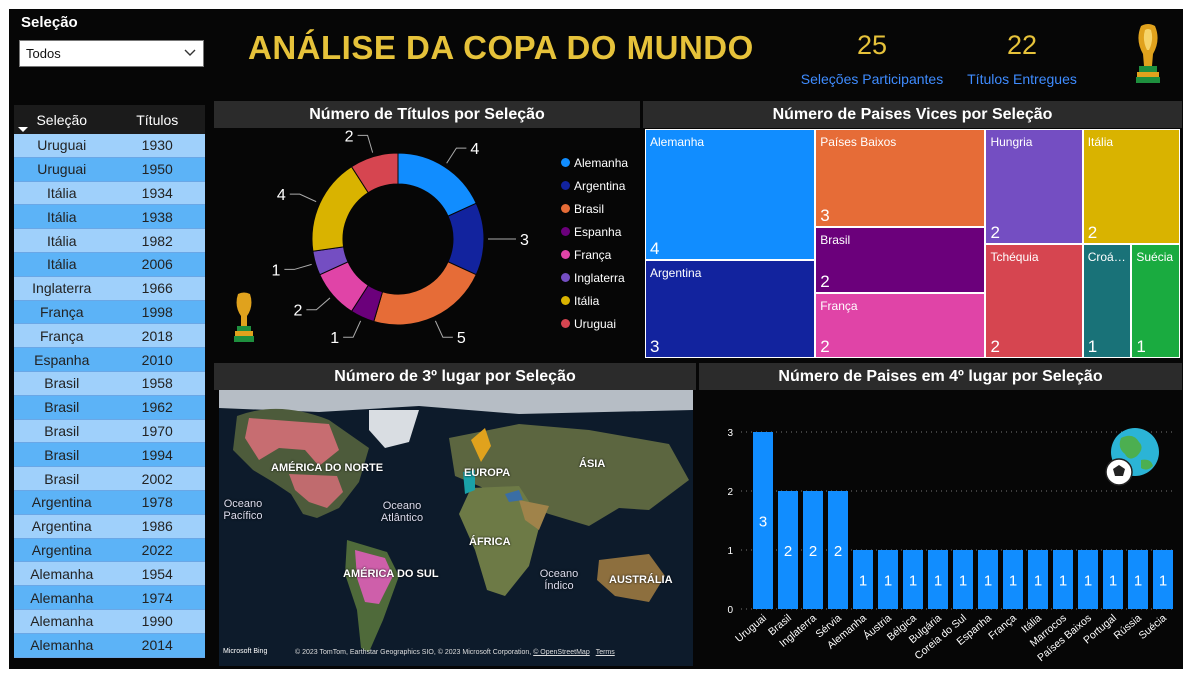  What do you see at coordinates (730, 308) in the screenshot?
I see `treemap-cell: Argentina 3` at bounding box center [730, 308].